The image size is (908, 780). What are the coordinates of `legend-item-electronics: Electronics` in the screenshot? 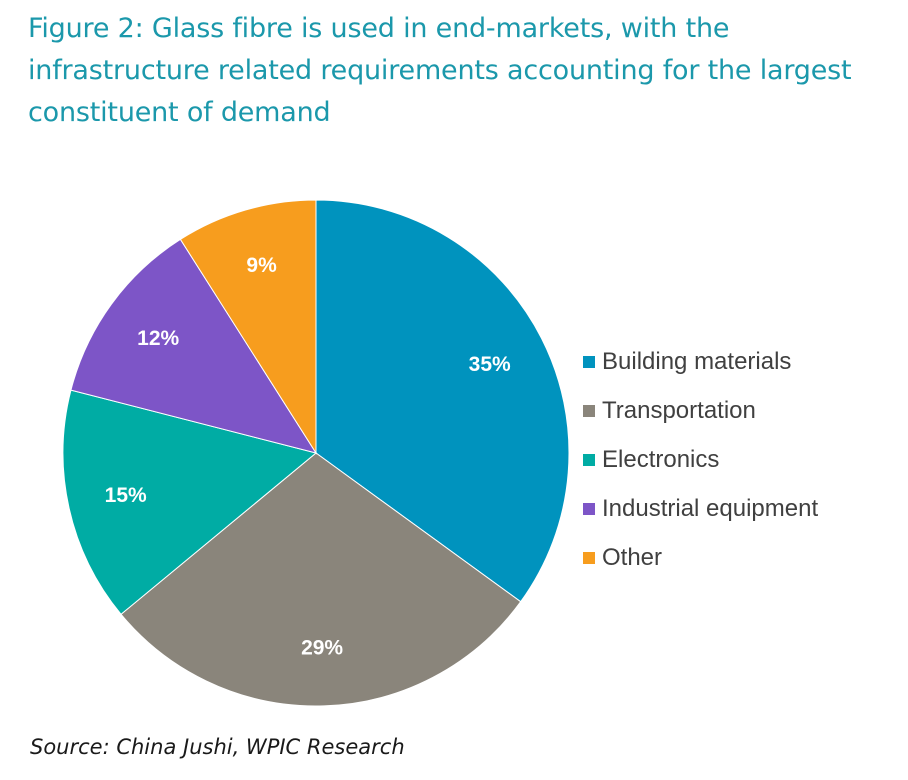 It's located at (700, 459).